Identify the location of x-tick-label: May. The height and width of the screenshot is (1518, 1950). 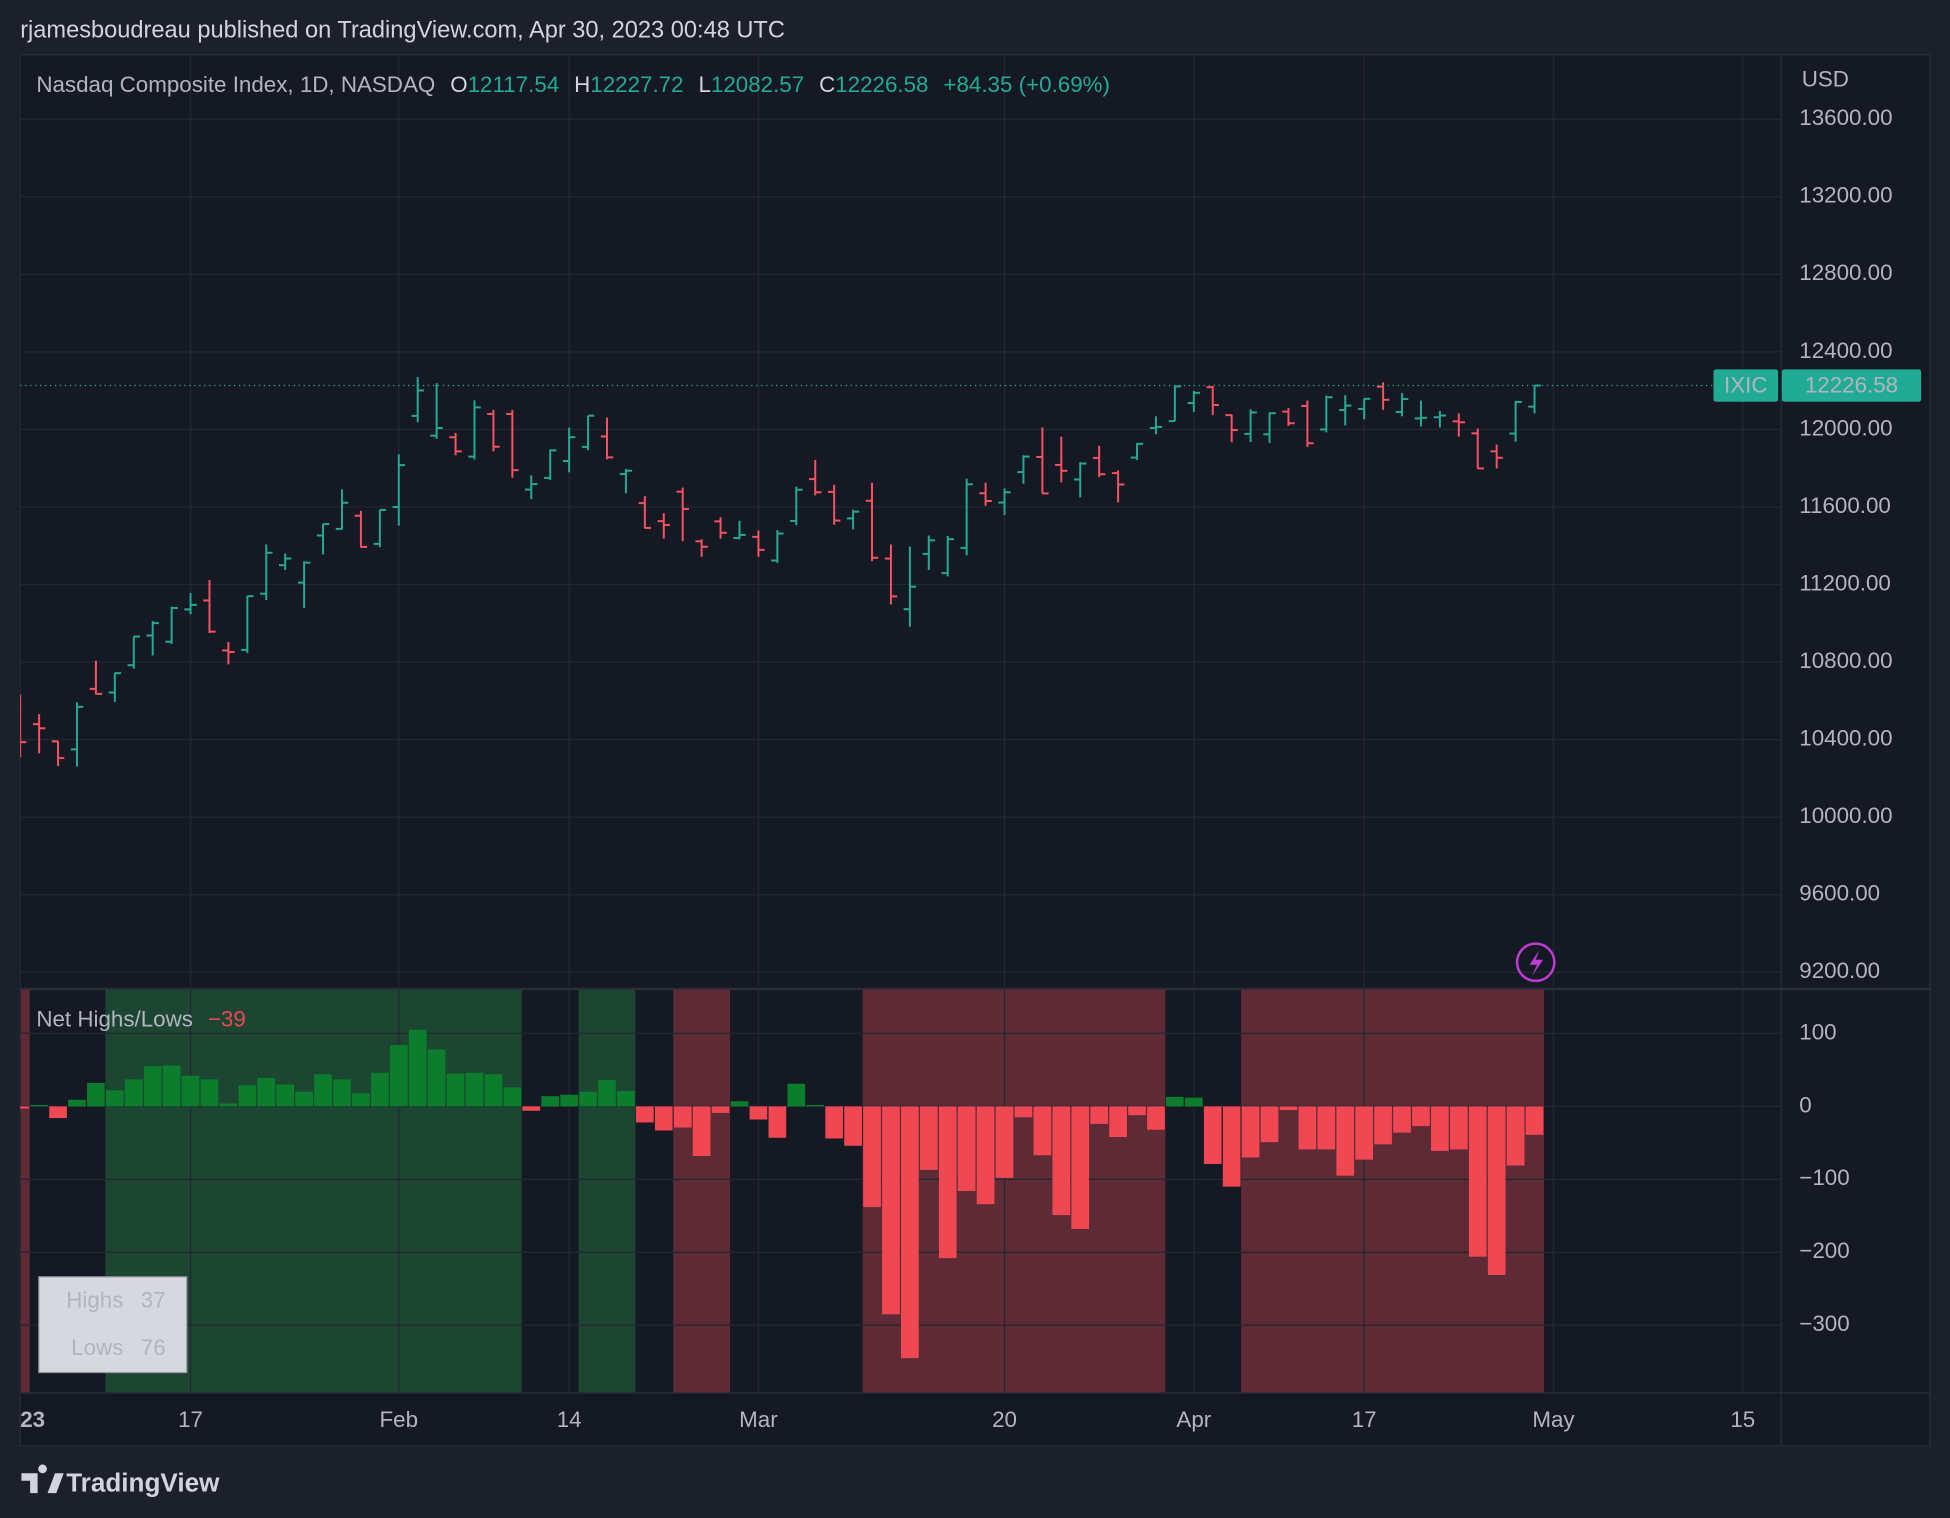
(1553, 1419).